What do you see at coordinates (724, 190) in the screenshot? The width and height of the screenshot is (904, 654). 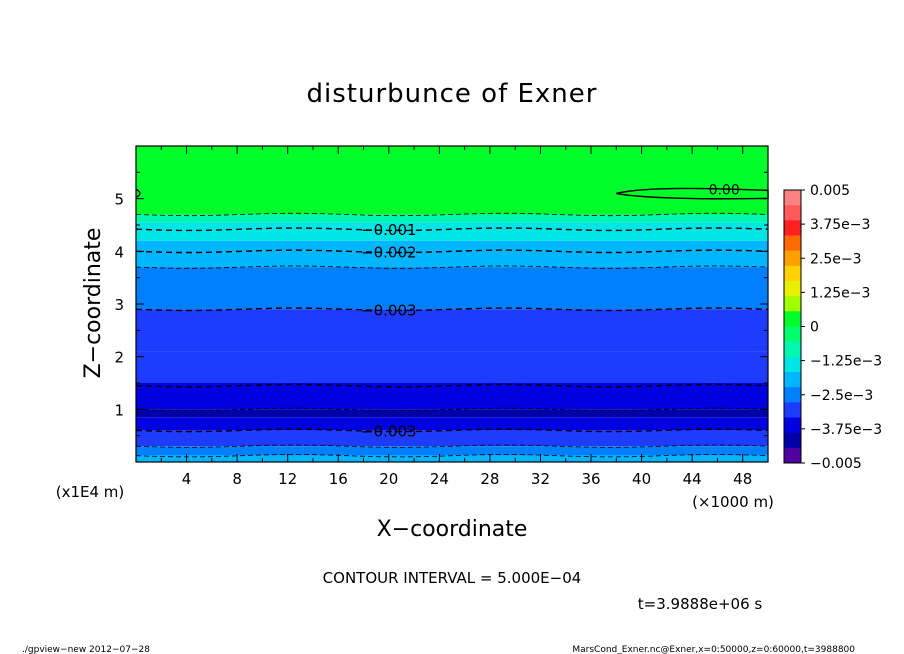 I see `zero-contour-label: 0.00` at bounding box center [724, 190].